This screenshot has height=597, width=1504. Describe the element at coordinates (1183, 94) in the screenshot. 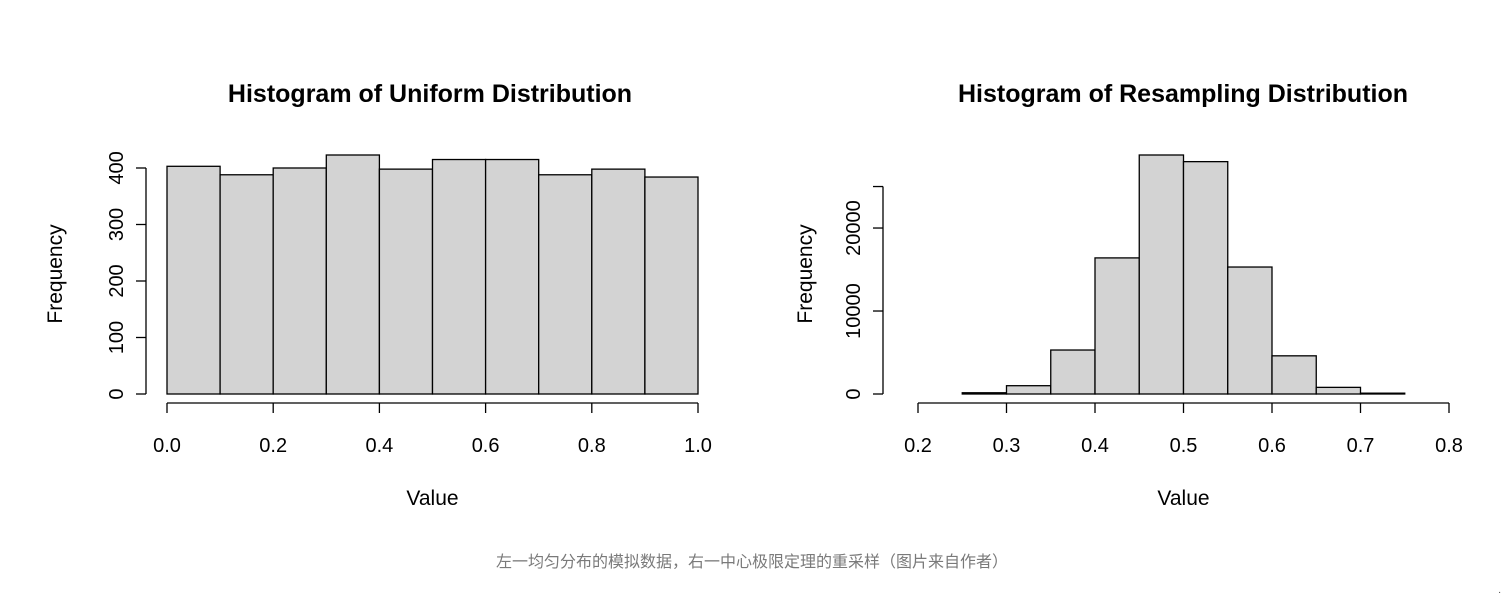

I see `chart-title: Histogram of Resampling Distribution` at that location.